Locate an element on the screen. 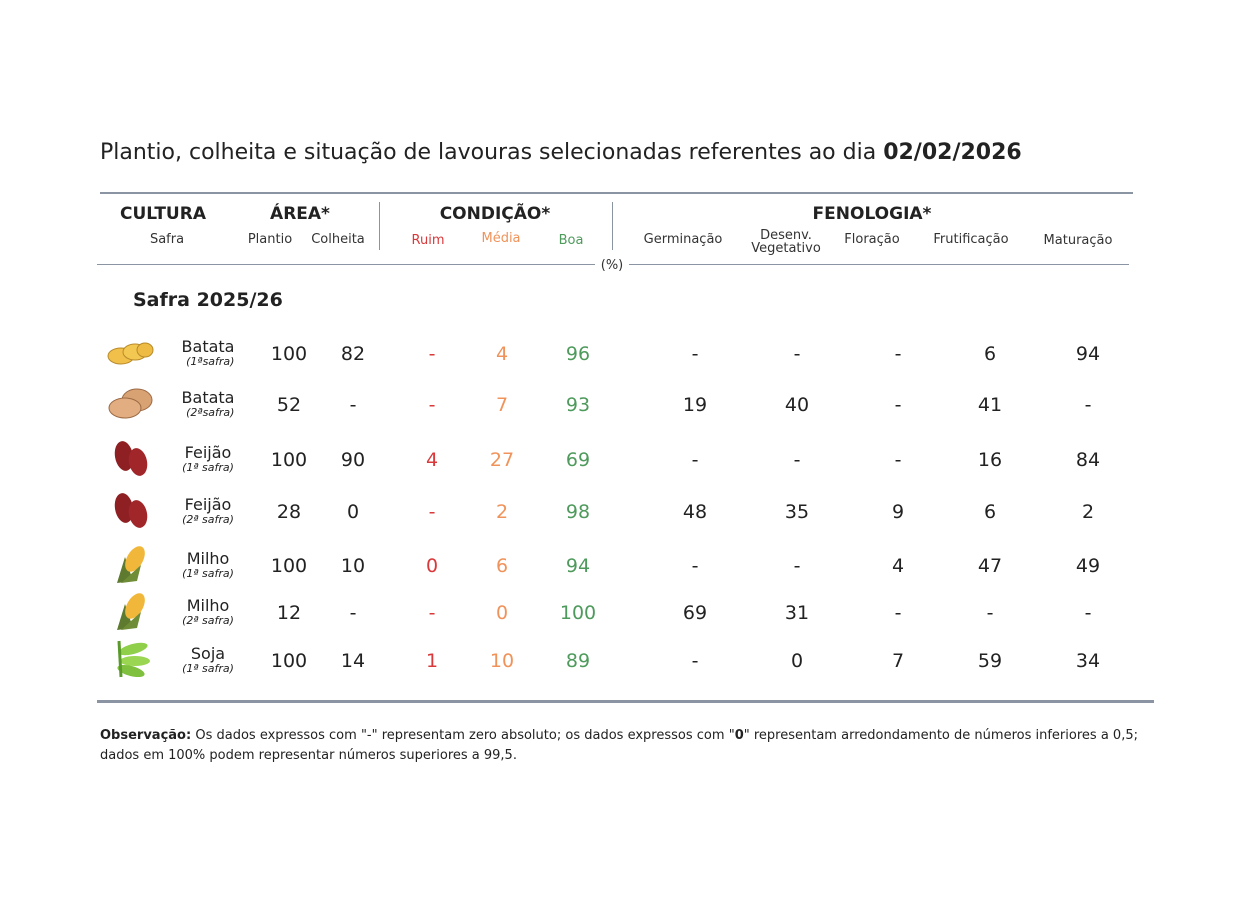 The width and height of the screenshot is (1250, 900). cell-plantio: 12 is located at coordinates (289, 613).